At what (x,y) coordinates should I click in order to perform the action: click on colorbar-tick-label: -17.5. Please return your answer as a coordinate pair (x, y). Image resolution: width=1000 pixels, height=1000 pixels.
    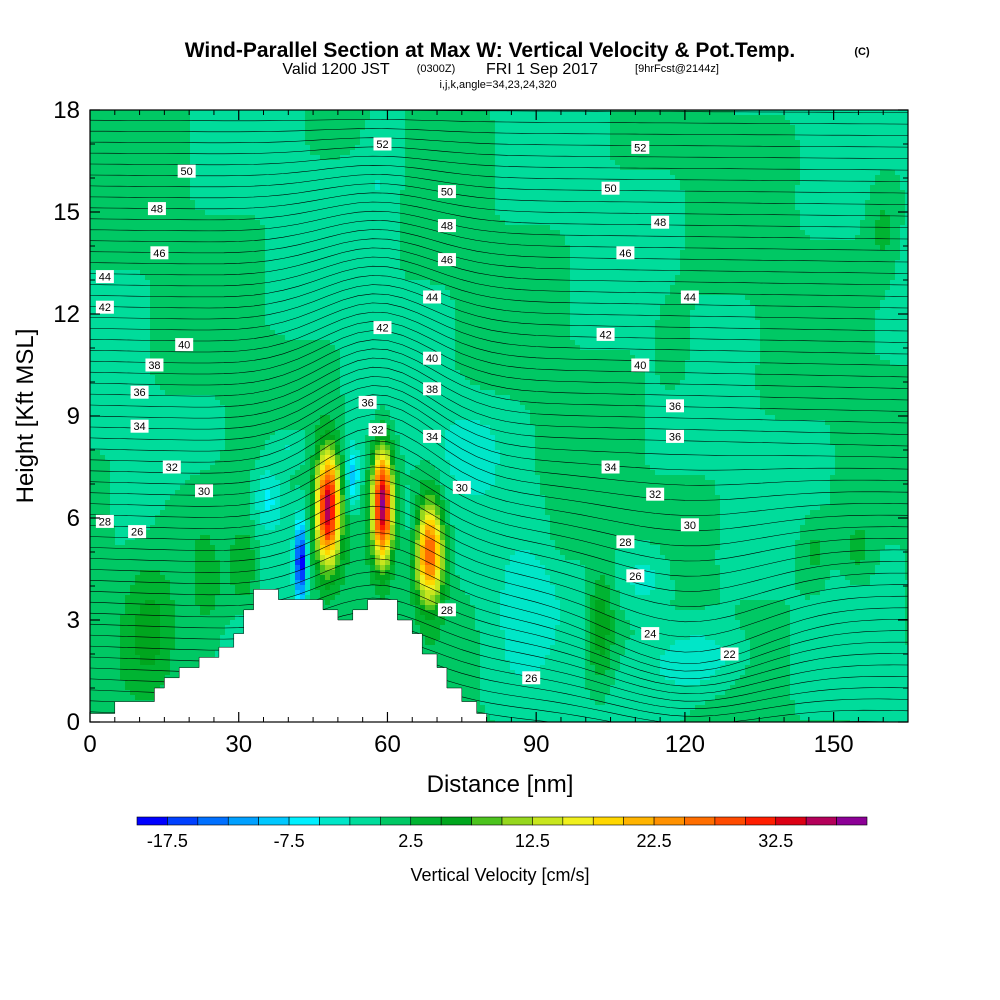
    Looking at the image, I should click on (167, 841).